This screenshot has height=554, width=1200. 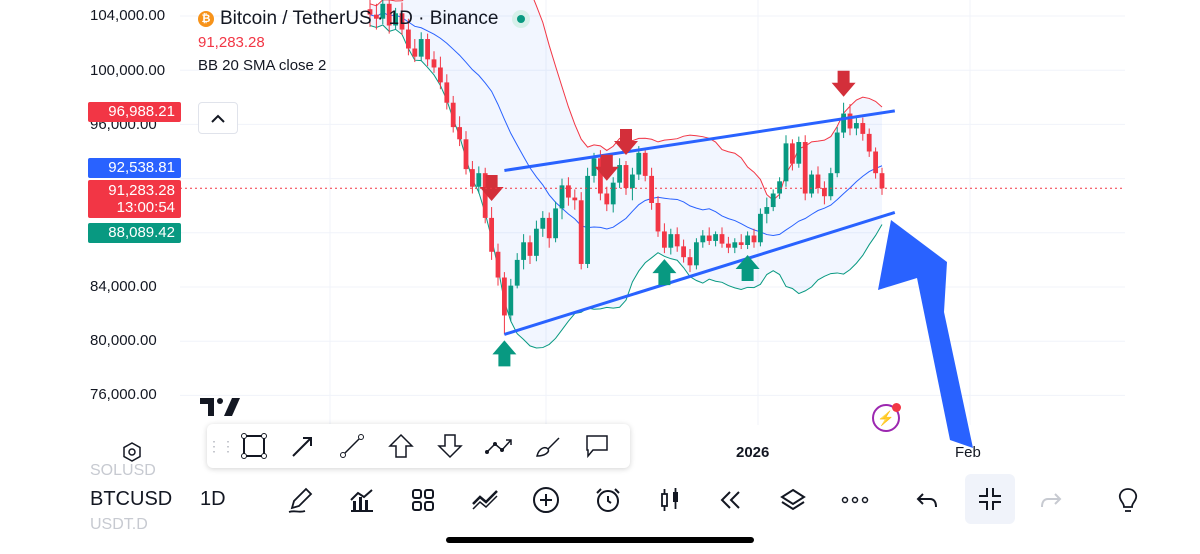 What do you see at coordinates (351, 446) in the screenshot?
I see `trendline-tool` at bounding box center [351, 446].